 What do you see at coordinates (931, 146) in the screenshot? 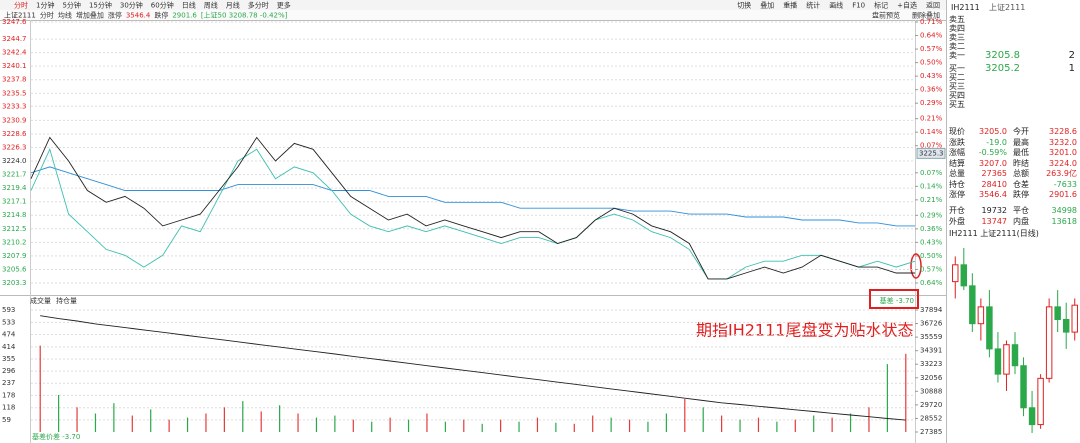
I see `y2-tick-label: 0.07%` at bounding box center [931, 146].